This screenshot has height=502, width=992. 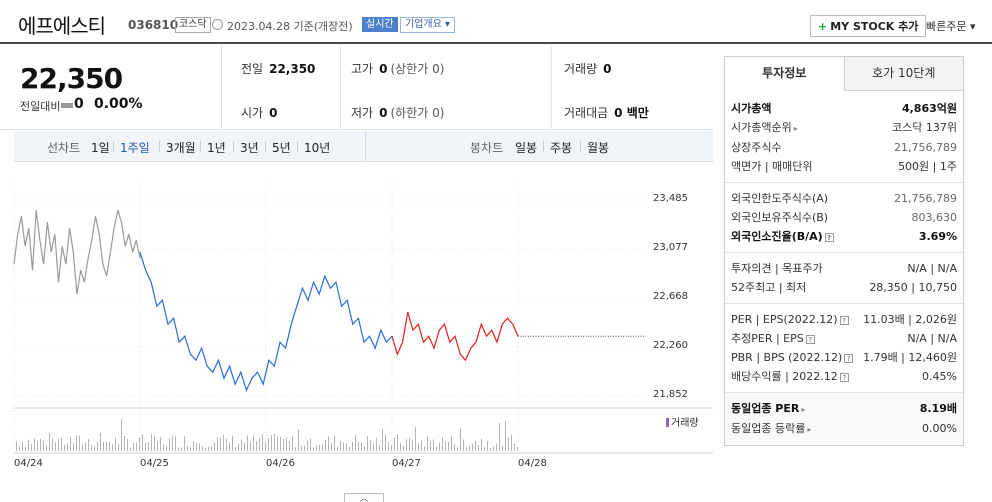 I want to click on info-label: 외국인소진율(B/A)?, so click(x=782, y=236).